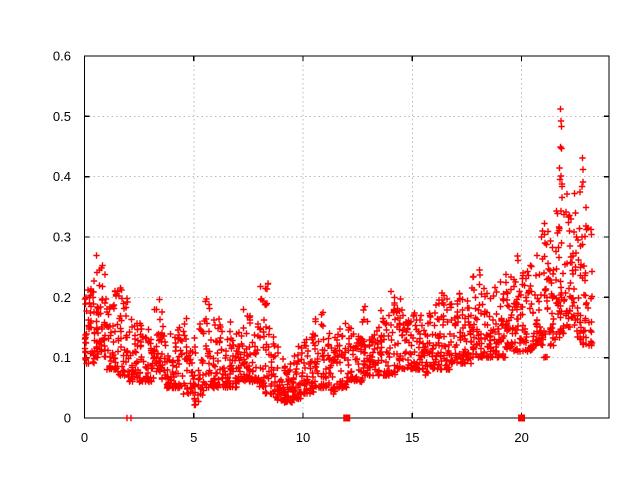 This screenshot has width=640, height=480. Describe the element at coordinates (412, 437) in the screenshot. I see `x-tick-label: 15` at that location.